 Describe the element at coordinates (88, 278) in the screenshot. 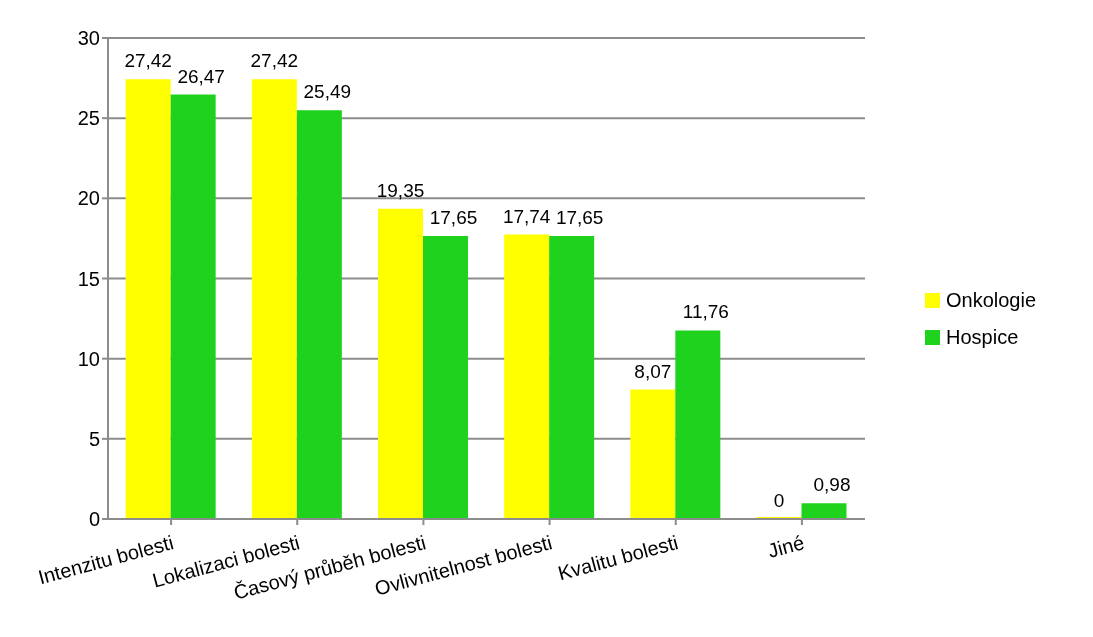

I see `y-tick-label: 15` at that location.